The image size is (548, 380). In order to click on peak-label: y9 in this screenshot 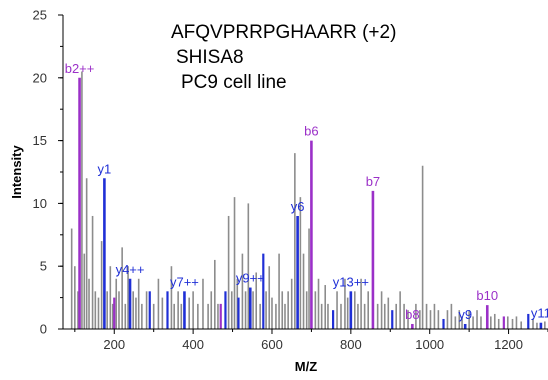, I will do `click(465, 314)`.